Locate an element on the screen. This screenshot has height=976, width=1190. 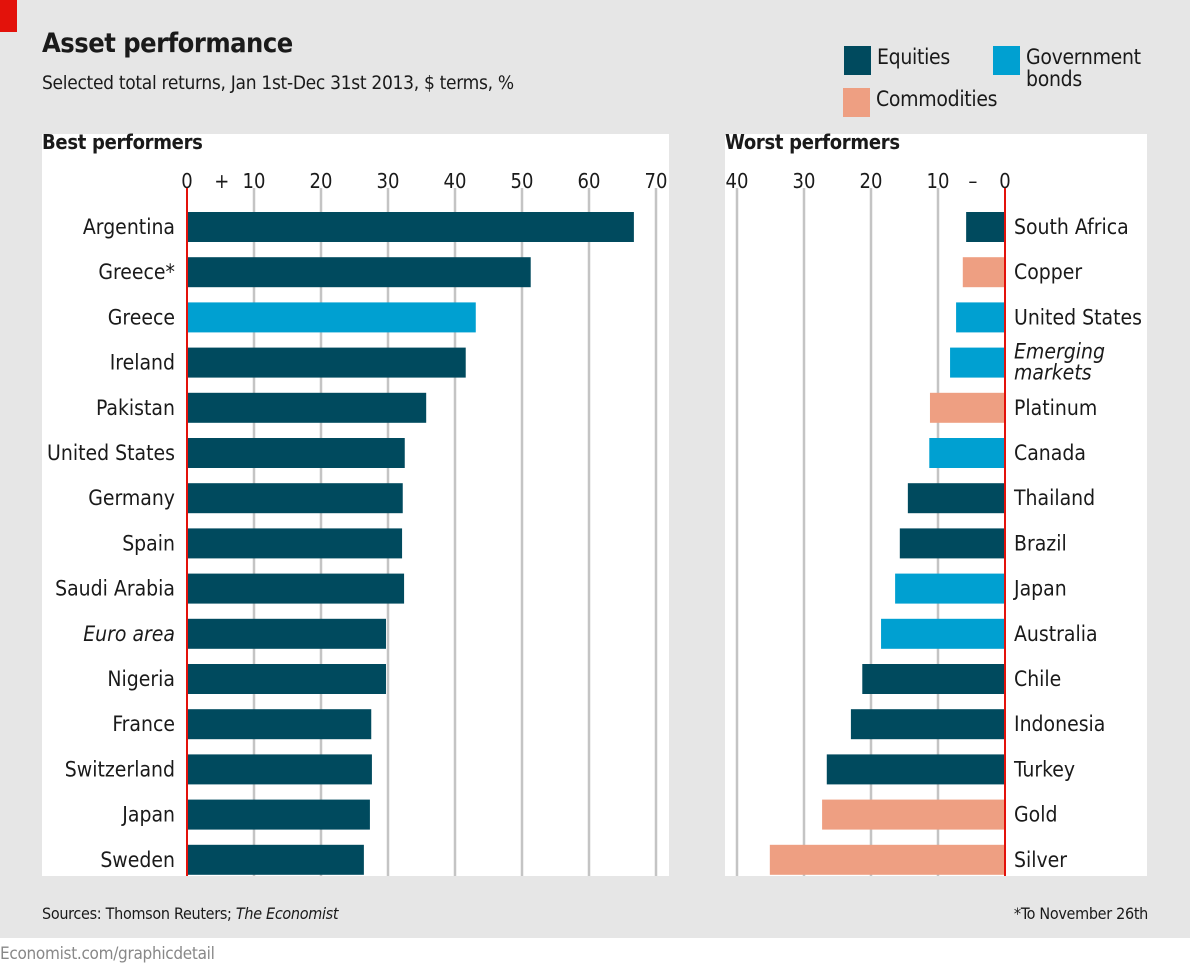
bar-best-greece- is located at coordinates (359, 272).